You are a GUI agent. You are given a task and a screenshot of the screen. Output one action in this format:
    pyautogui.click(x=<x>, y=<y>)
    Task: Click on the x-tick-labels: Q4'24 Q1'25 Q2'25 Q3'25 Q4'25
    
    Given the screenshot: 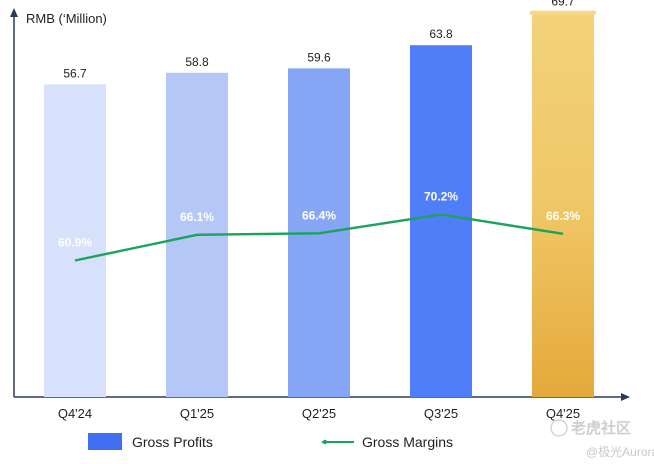 What is the action you would take?
    pyautogui.click(x=319, y=413)
    